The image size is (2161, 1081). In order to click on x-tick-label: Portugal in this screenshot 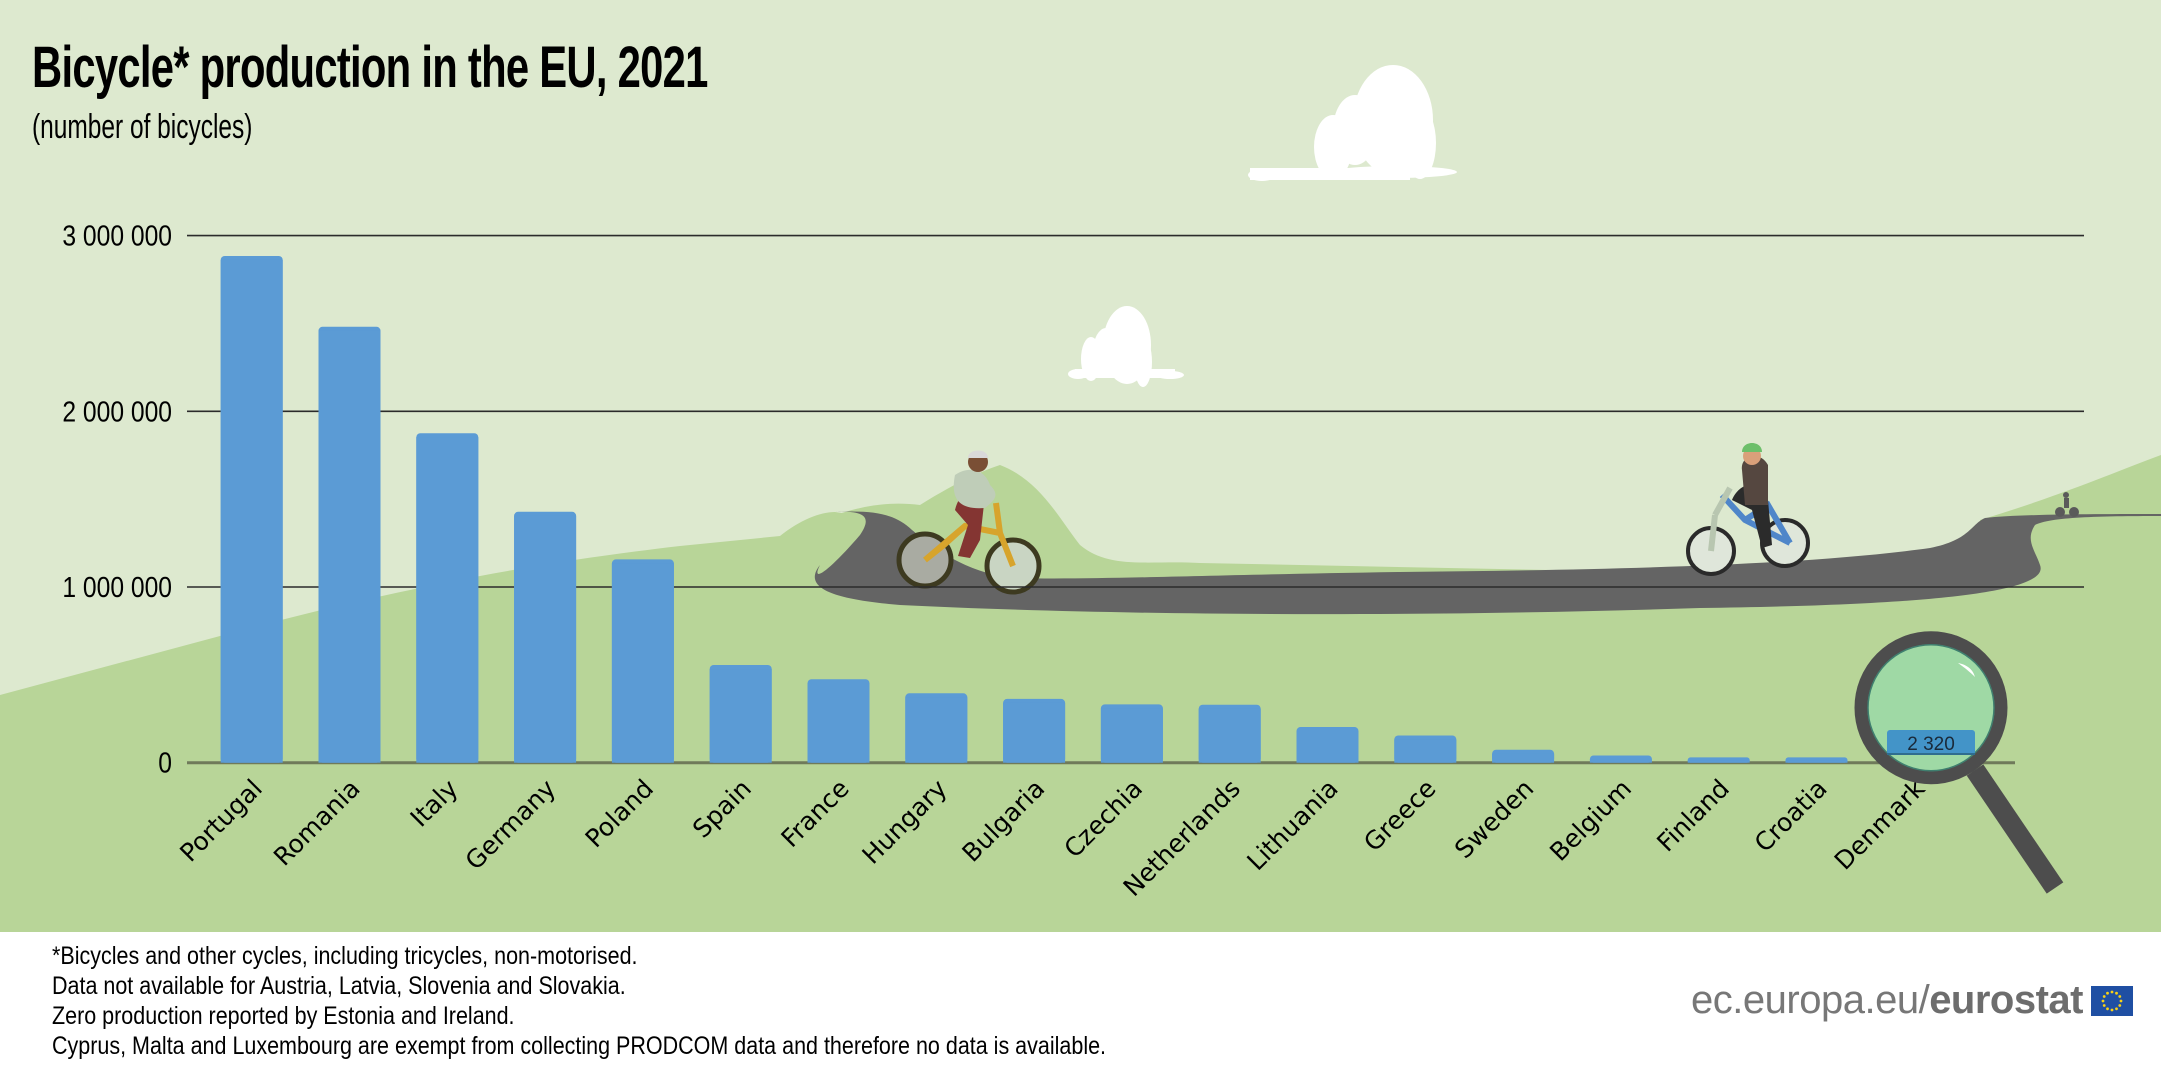, I will do `click(221, 821)`.